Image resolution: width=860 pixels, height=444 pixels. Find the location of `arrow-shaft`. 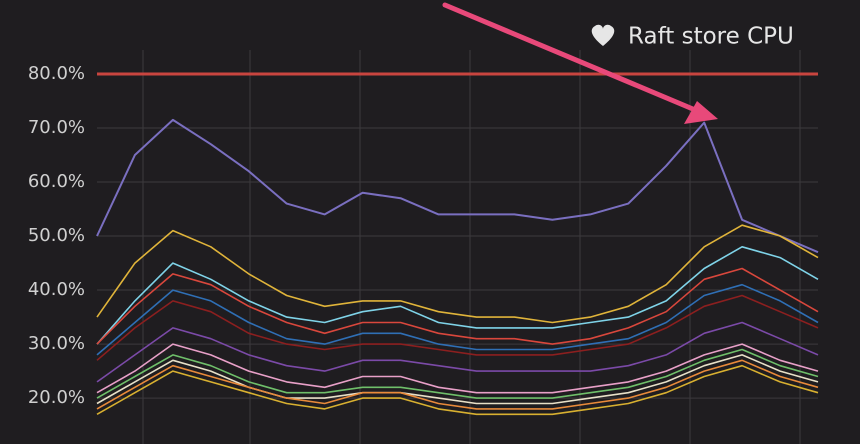

arrow-shaft is located at coordinates (572, 58).